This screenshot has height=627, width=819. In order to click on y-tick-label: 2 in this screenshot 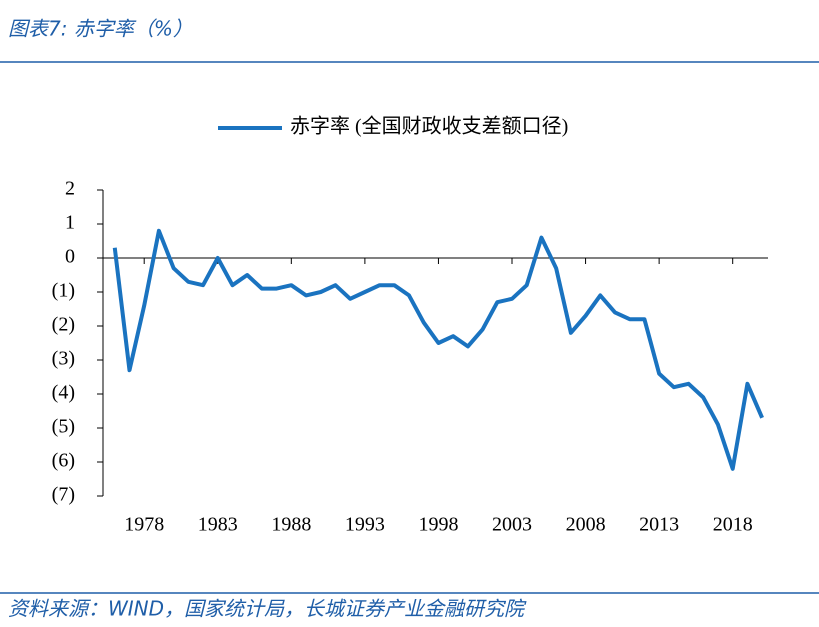, I will do `click(70, 189)`.